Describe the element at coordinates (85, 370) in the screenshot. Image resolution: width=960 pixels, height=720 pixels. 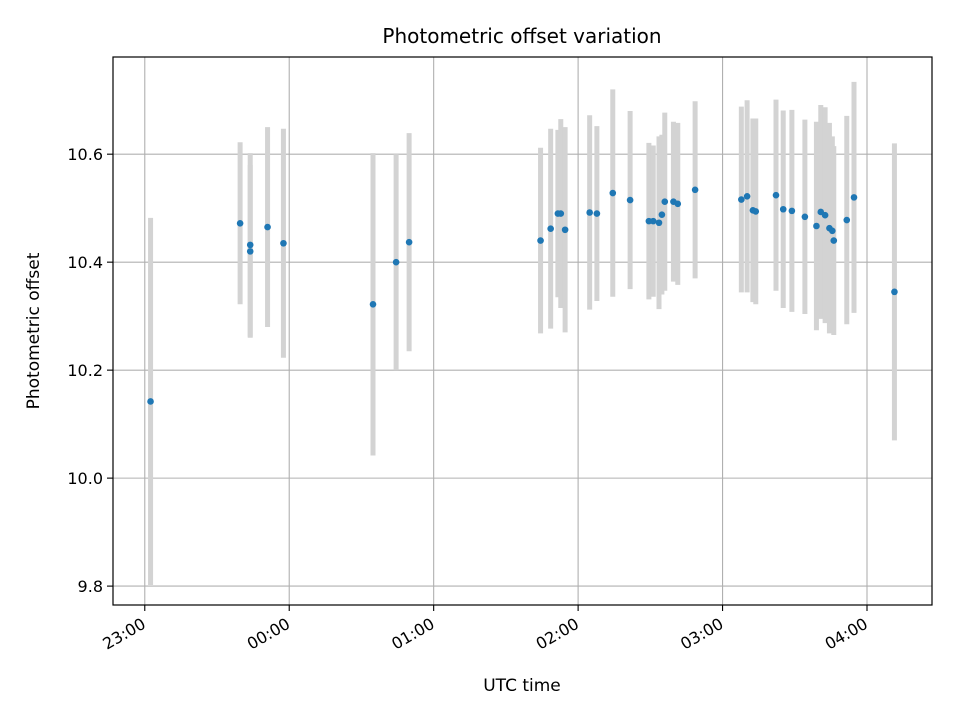
I see `y-tick-label: 10.2` at that location.